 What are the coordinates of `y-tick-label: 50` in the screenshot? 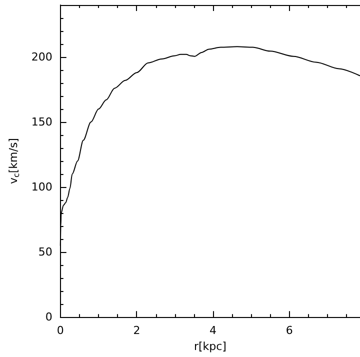 It's located at (45, 252).